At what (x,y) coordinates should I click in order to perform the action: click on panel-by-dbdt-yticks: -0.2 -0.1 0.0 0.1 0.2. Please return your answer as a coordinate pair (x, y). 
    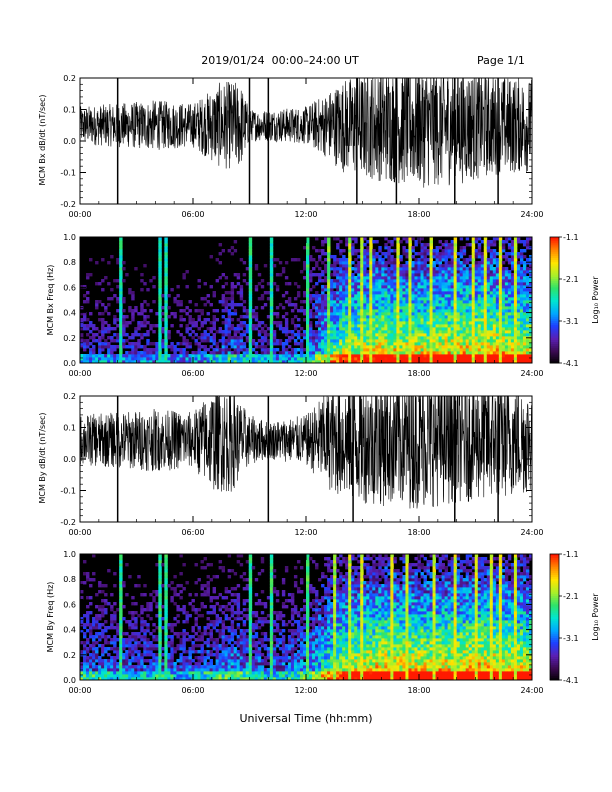
    Looking at the image, I should click on (296, 459).